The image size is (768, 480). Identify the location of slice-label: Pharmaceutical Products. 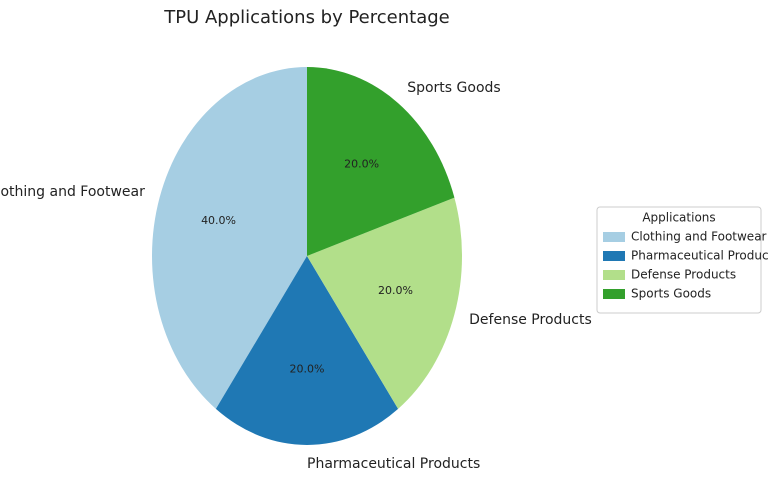
(393, 464).